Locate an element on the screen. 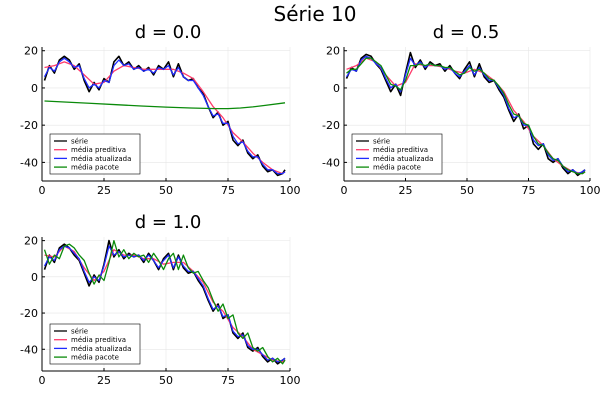 The width and height of the screenshot is (600, 400). subplot-title: d = 0.0 is located at coordinates (168, 32).